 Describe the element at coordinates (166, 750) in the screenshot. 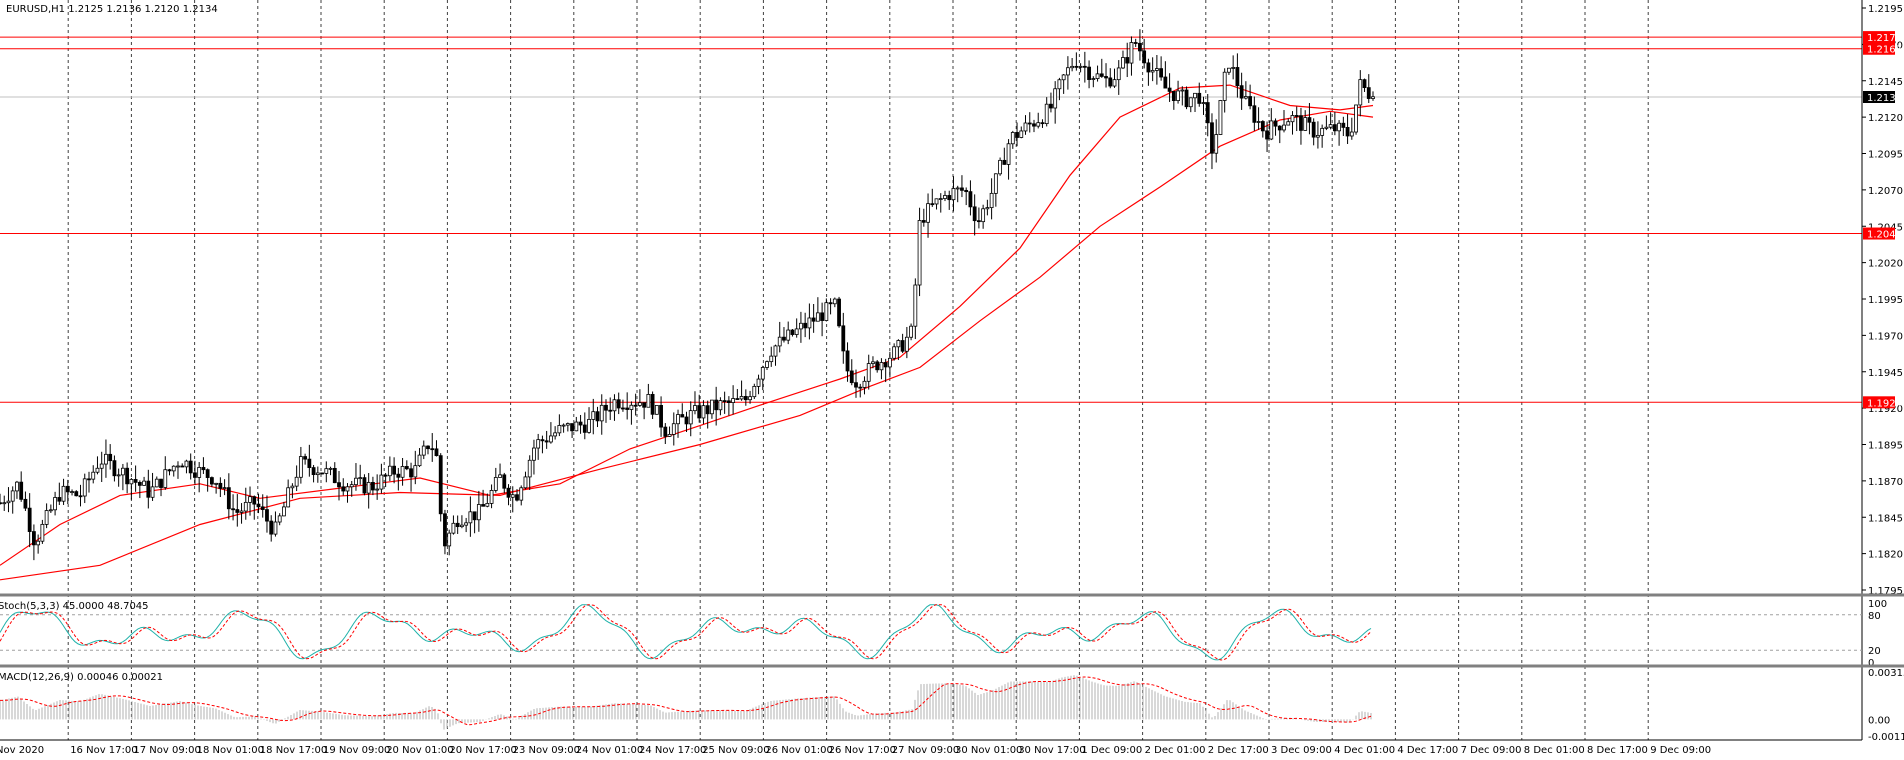

I see `time-tick-label: 17 Nov 09:00` at that location.